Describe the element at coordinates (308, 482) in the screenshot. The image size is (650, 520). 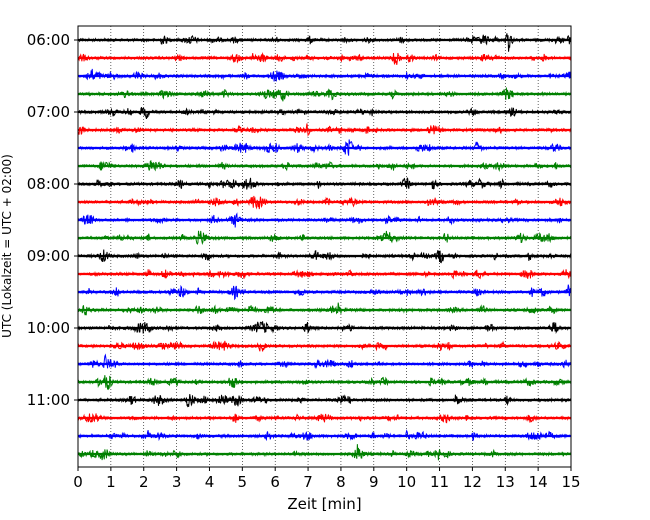
I see `x-tick-label: 7` at that location.